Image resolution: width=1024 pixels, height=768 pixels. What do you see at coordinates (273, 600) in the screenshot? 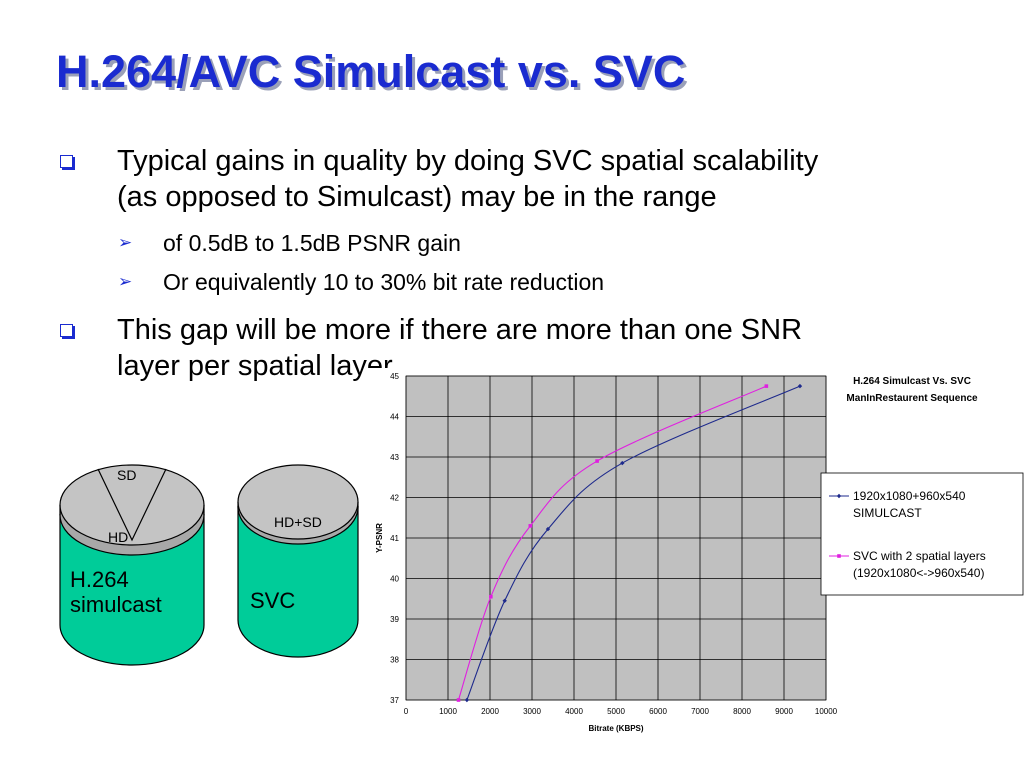
I see `svc-label: SVC` at bounding box center [273, 600].